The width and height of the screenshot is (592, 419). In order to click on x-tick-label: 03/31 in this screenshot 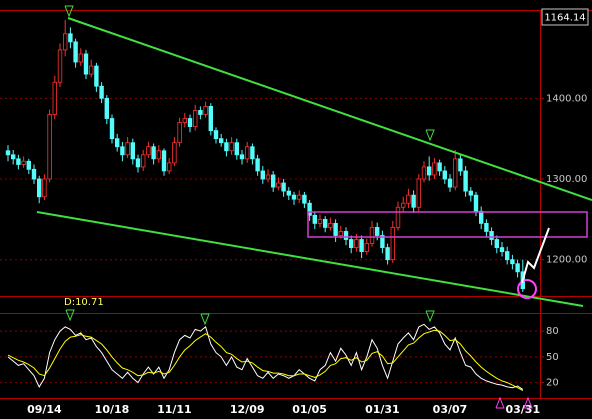, I will do `click(522, 409)`.